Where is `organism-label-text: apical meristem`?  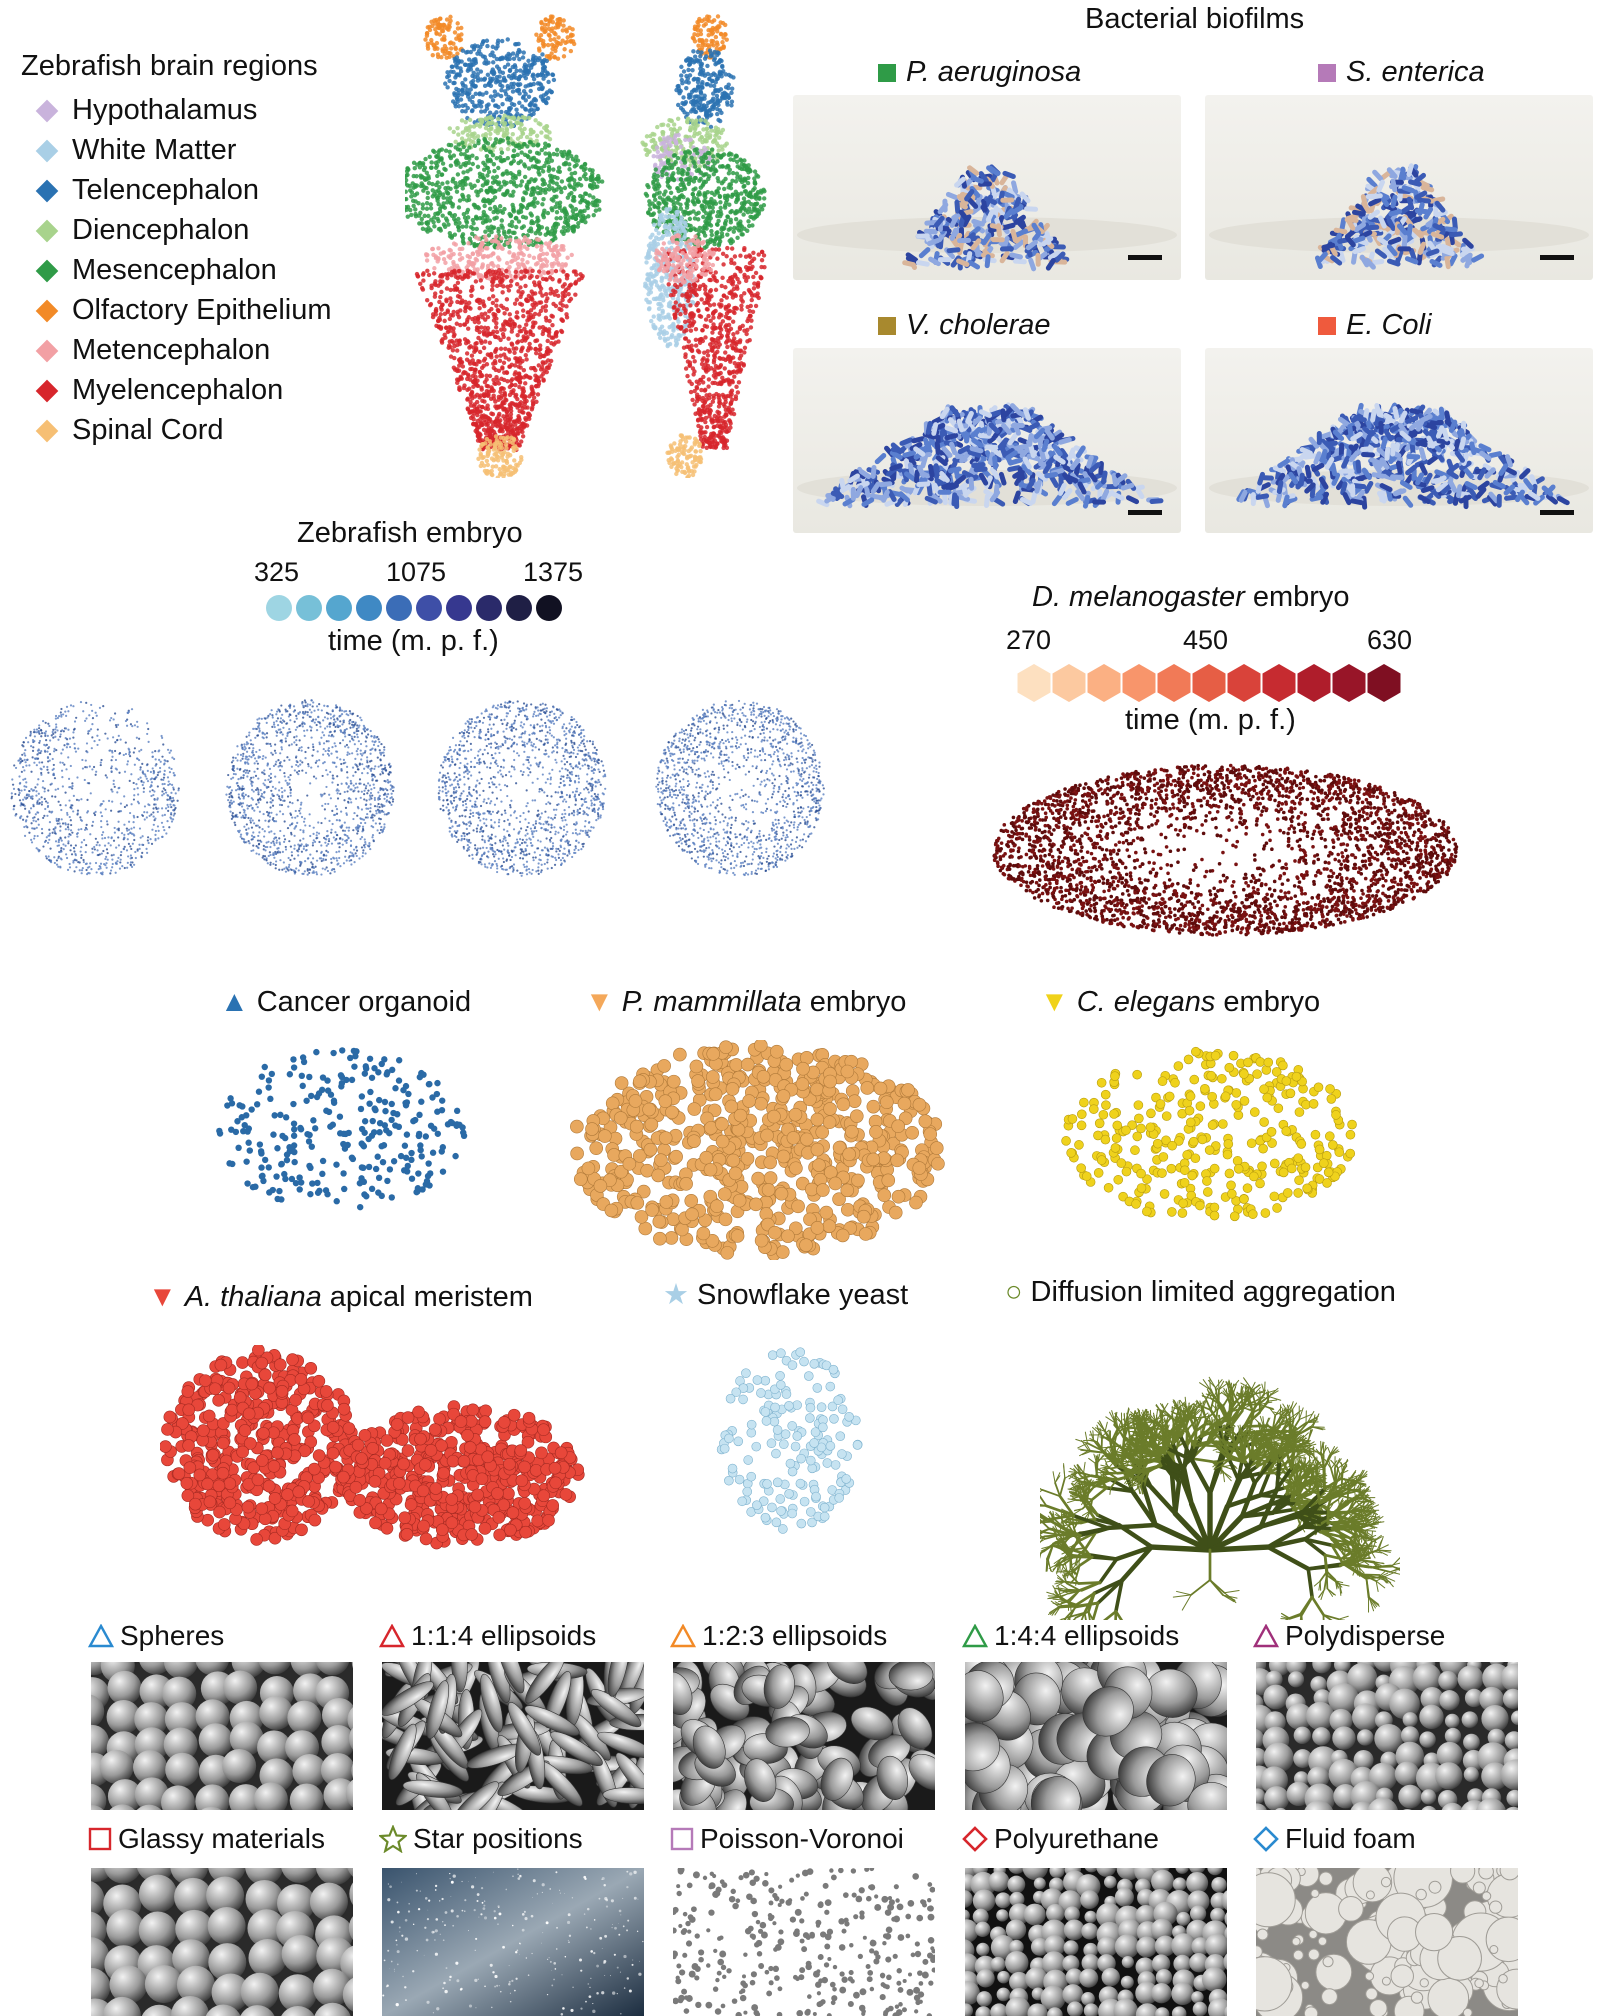
organism-label-text: apical meristem is located at coordinates (427, 1297).